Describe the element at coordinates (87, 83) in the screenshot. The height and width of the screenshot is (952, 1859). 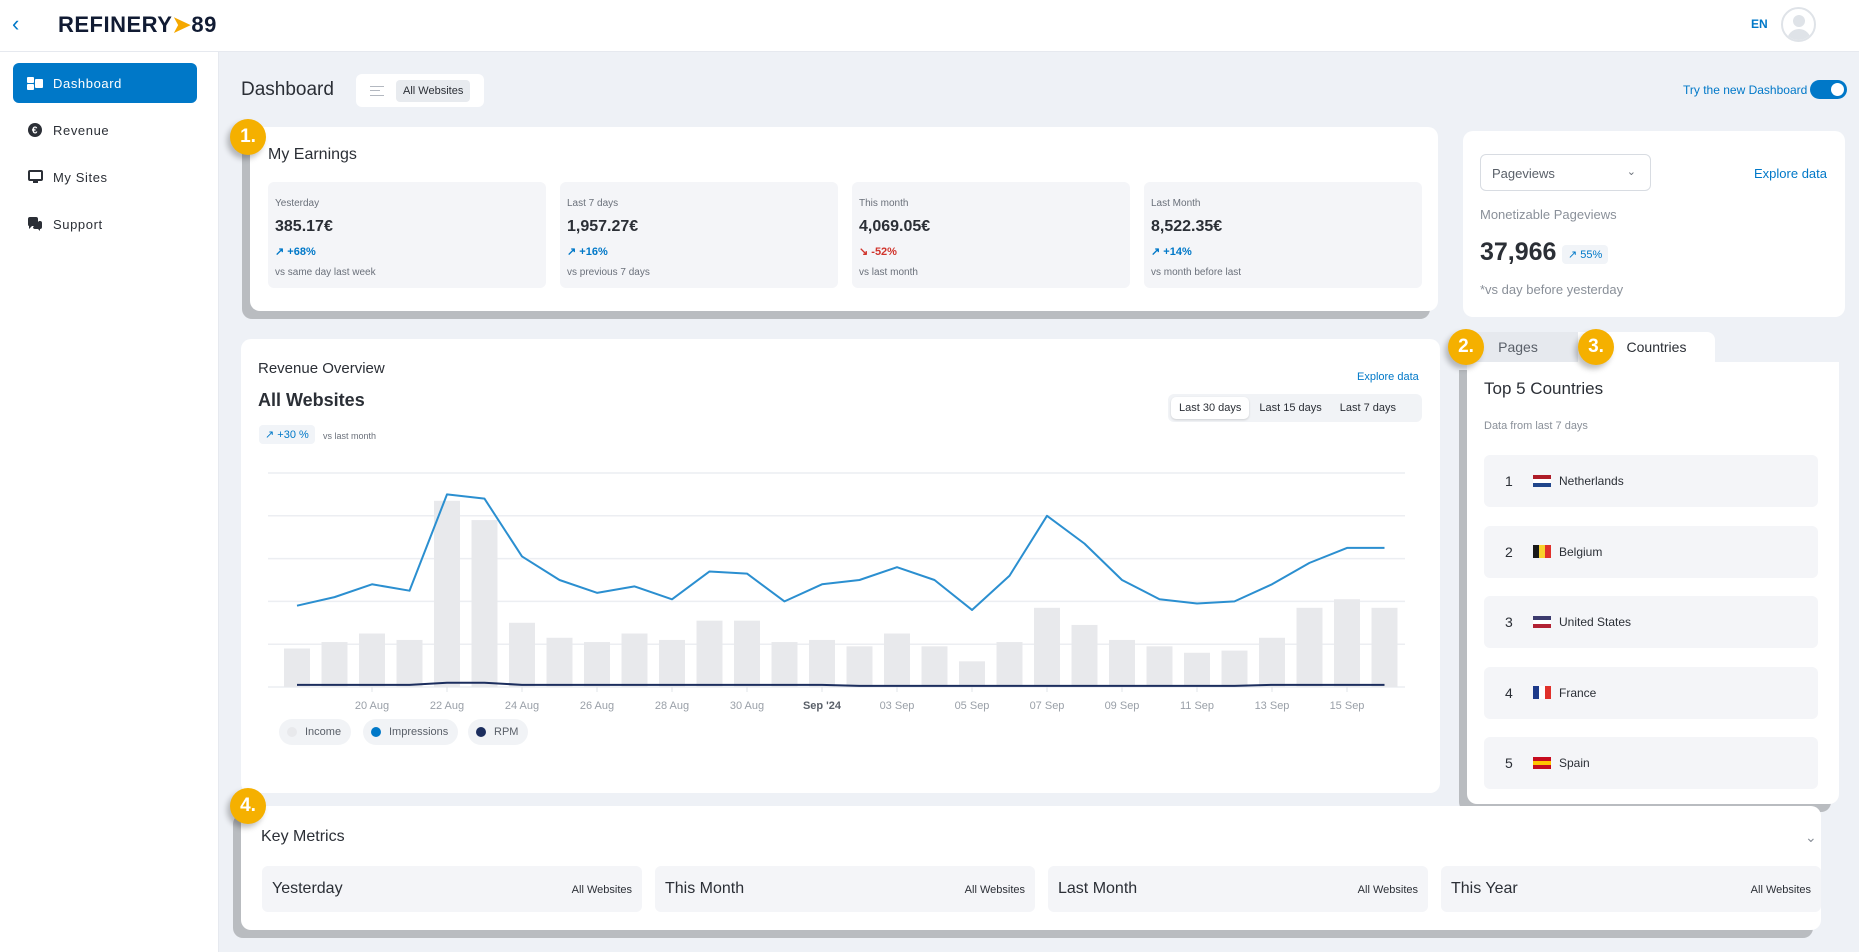
I see `sidebar-item-label: Dashboard` at that location.